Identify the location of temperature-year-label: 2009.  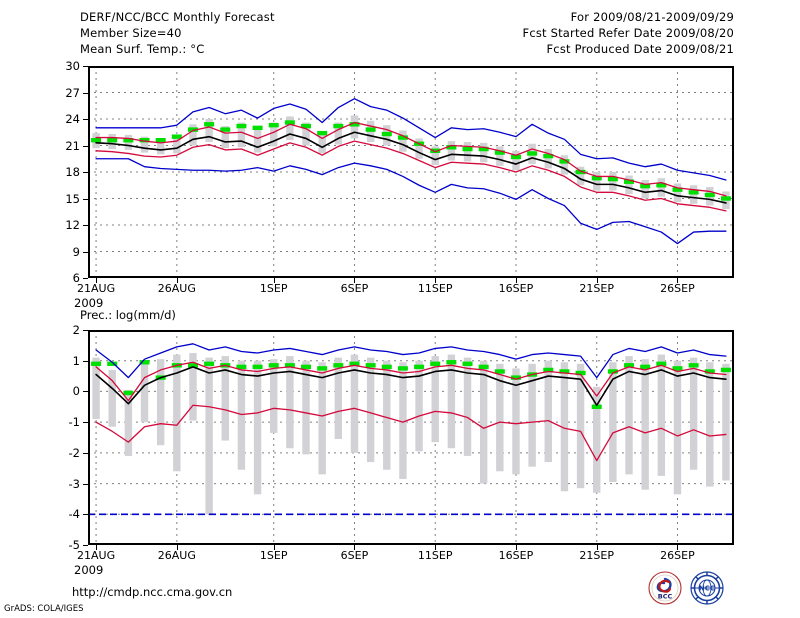
(89, 303).